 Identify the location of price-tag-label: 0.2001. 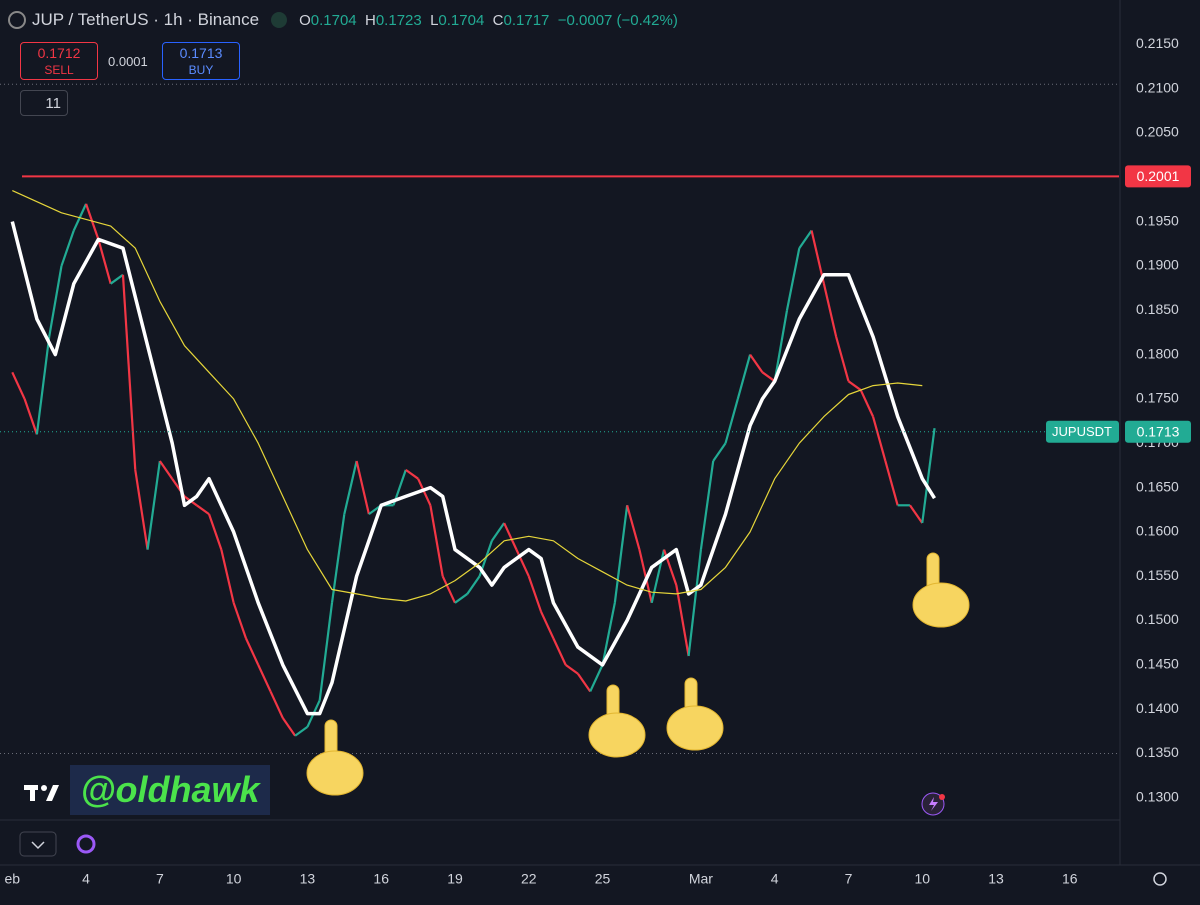
(1158, 176).